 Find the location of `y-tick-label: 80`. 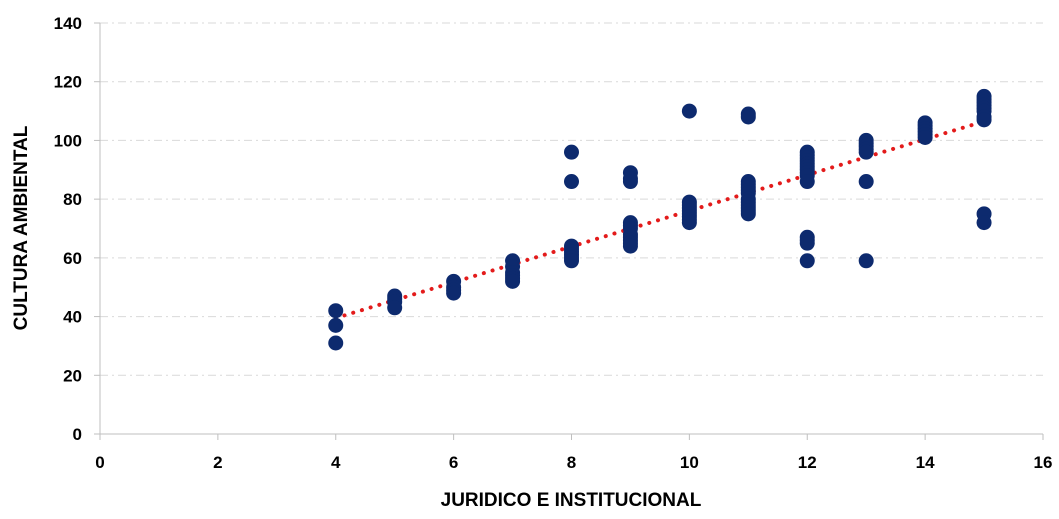

y-tick-label: 80 is located at coordinates (72, 199).